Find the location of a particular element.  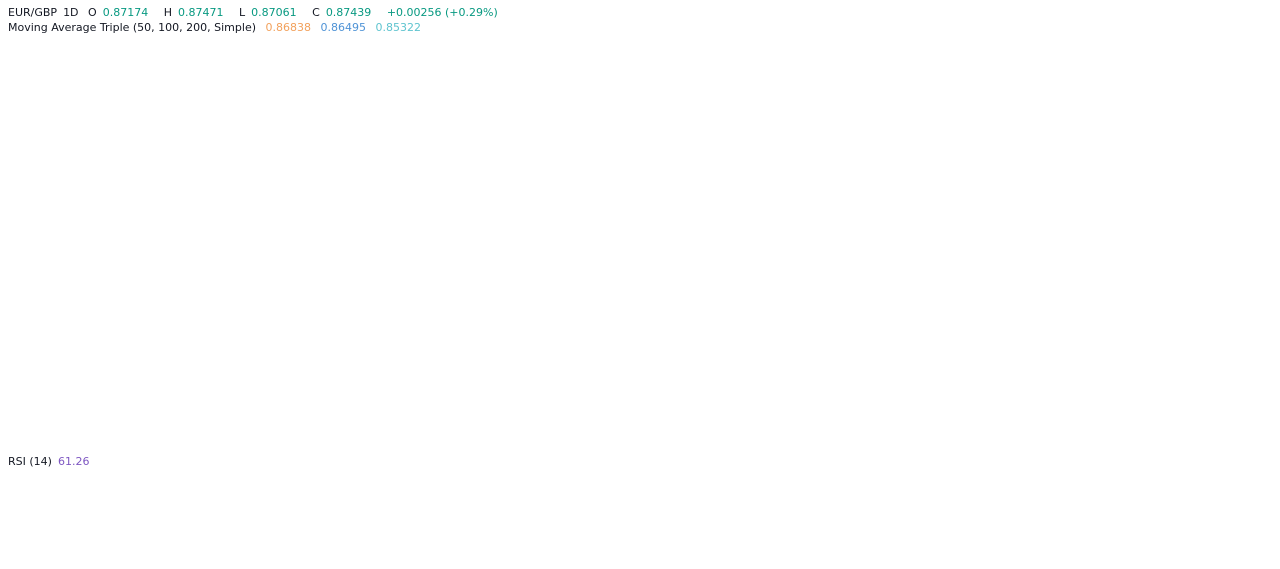

rsi-label: RSI (14) is located at coordinates (30, 461).